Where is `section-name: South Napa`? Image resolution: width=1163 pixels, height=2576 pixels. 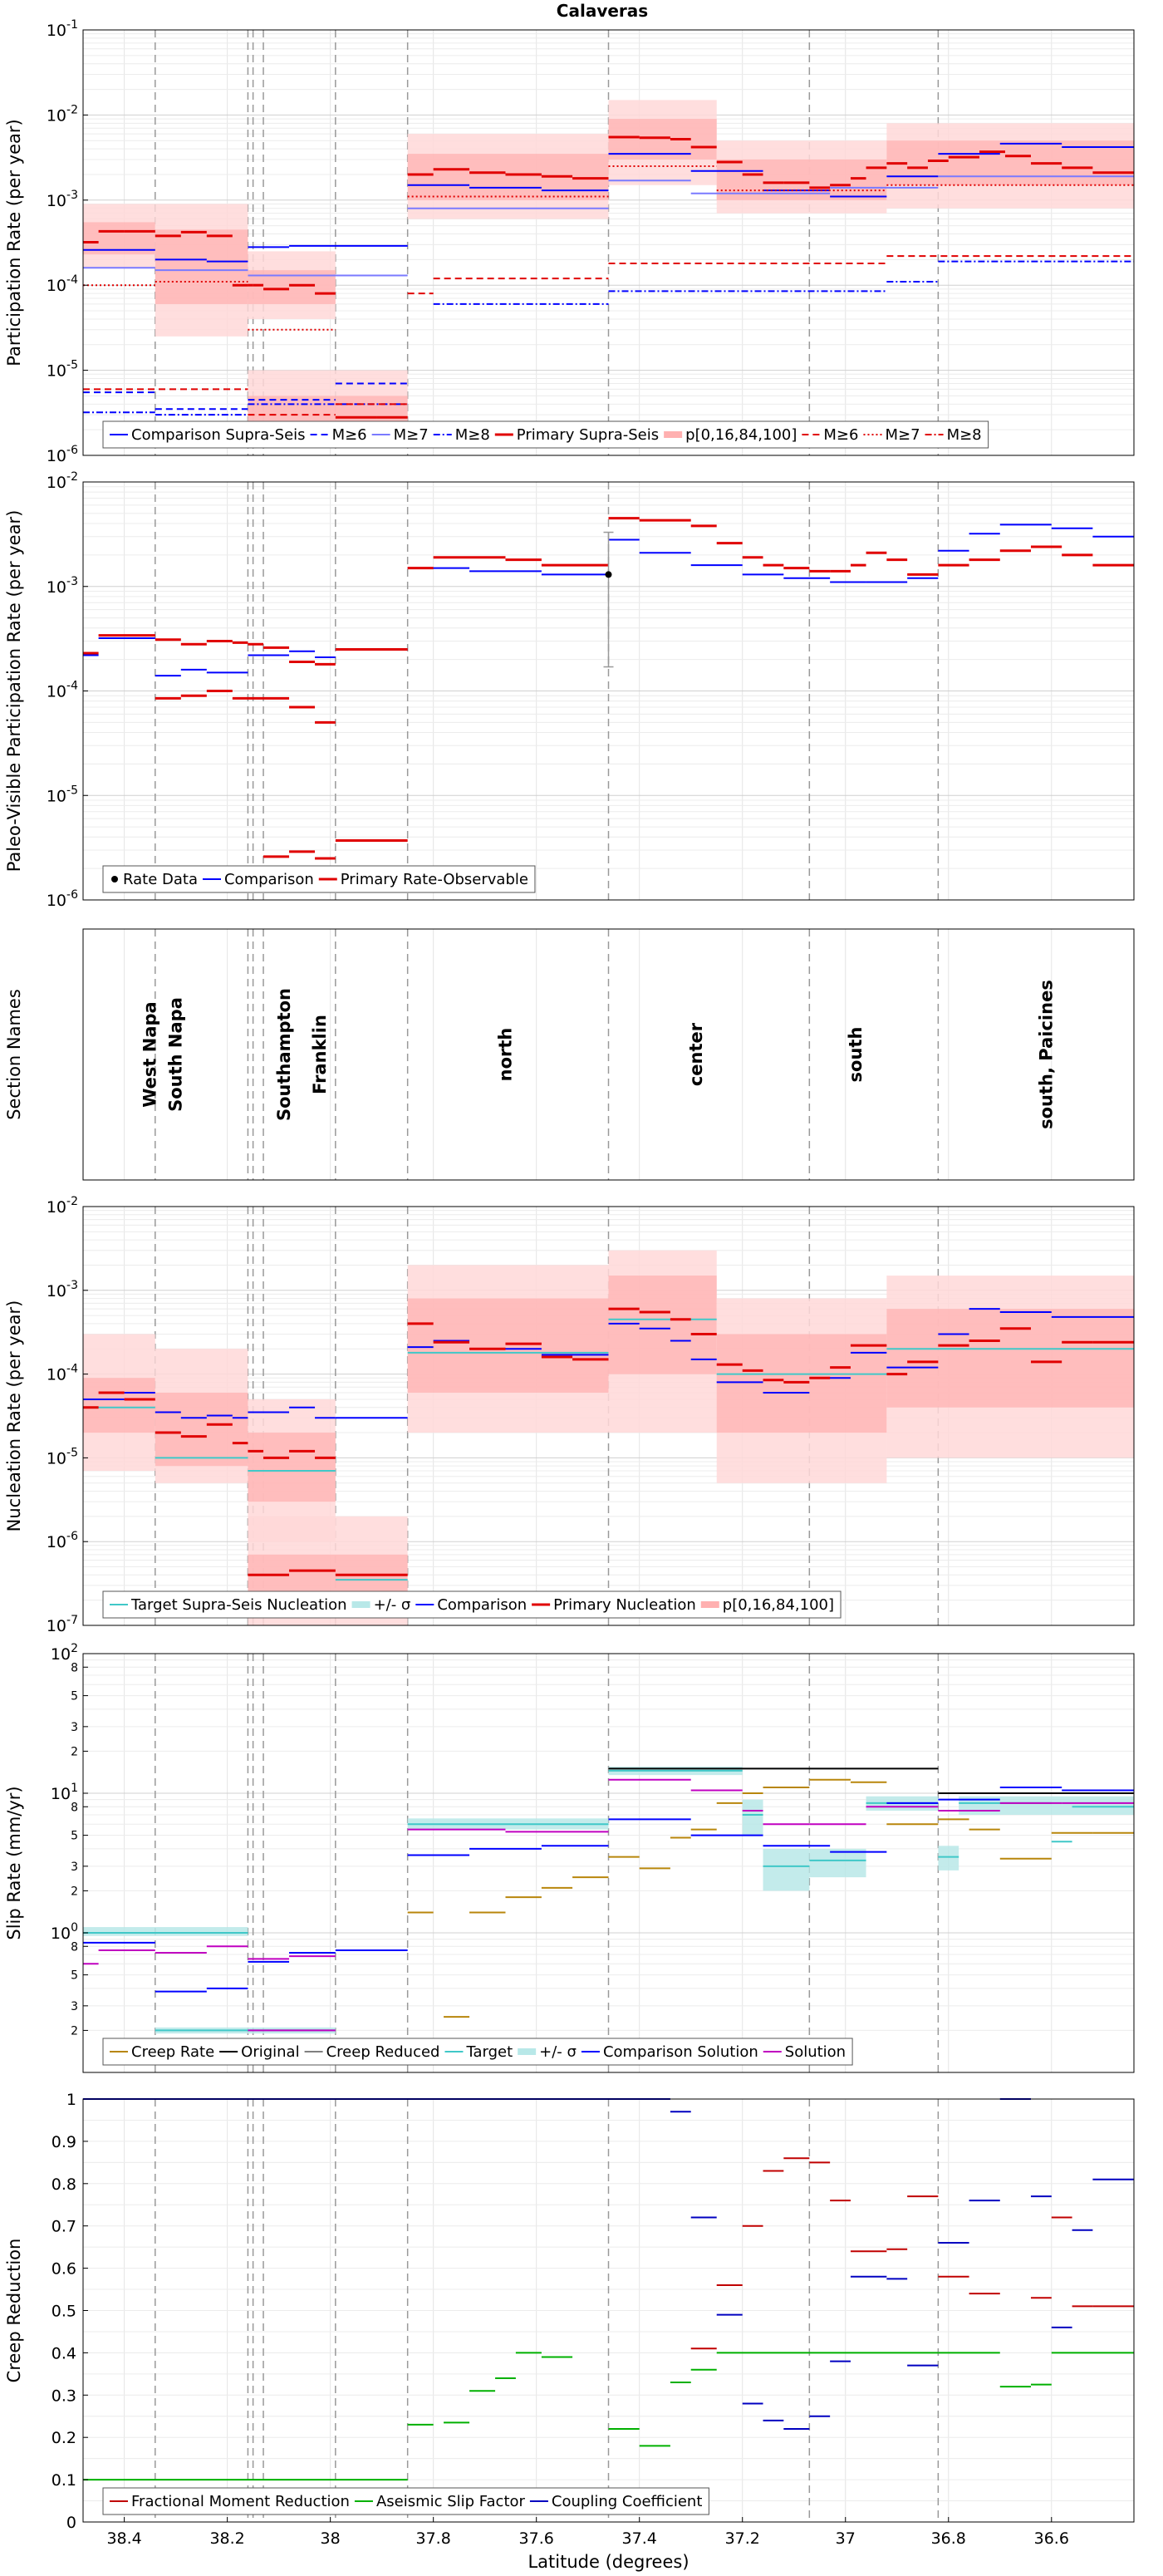 section-name: South Napa is located at coordinates (176, 1054).